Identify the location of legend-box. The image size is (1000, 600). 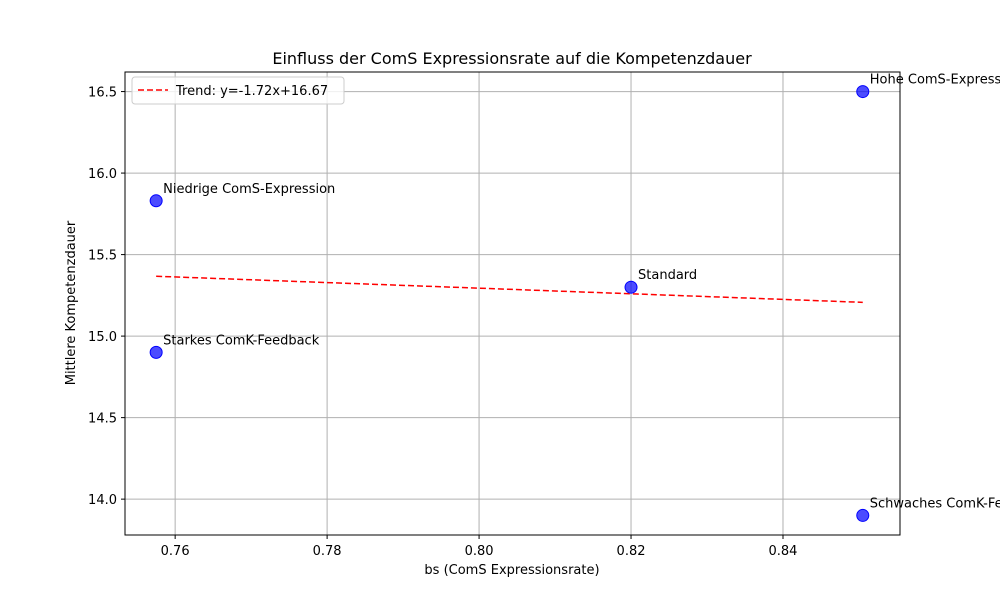
(238, 90).